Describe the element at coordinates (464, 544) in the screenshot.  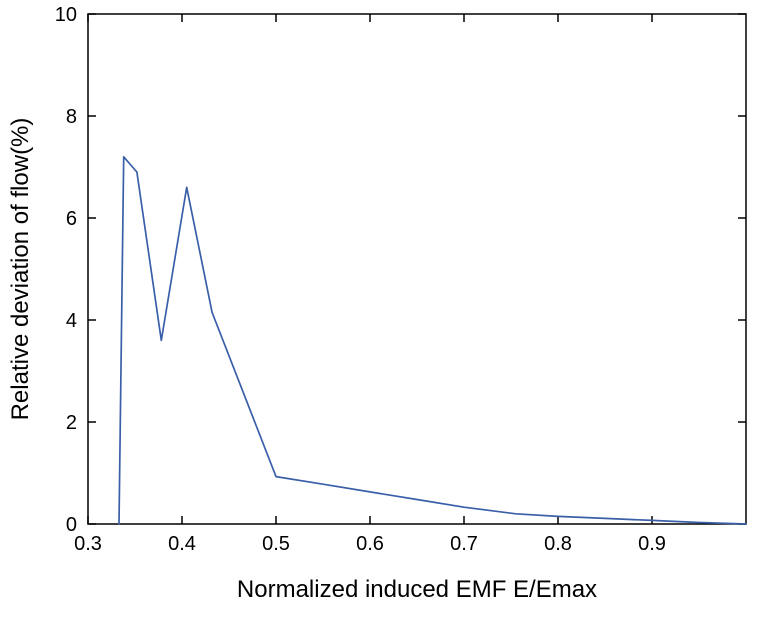
I see `x-tick-label: 0.7` at that location.